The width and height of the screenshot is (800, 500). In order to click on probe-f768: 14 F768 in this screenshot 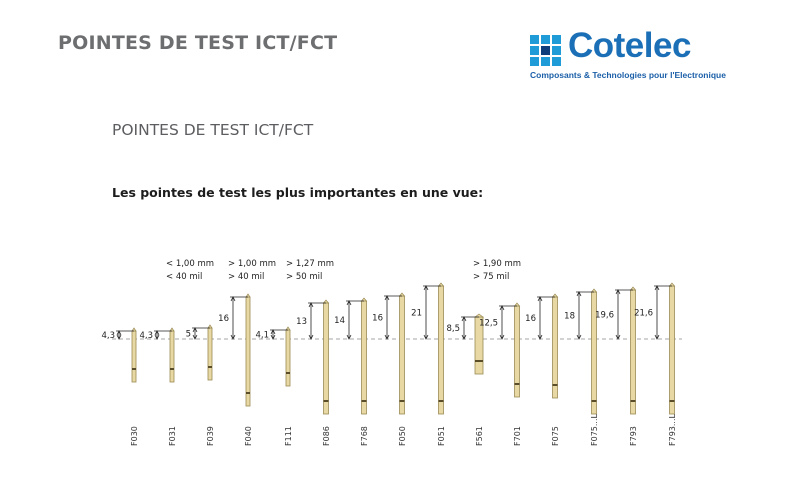, I will do `click(351, 371)`.